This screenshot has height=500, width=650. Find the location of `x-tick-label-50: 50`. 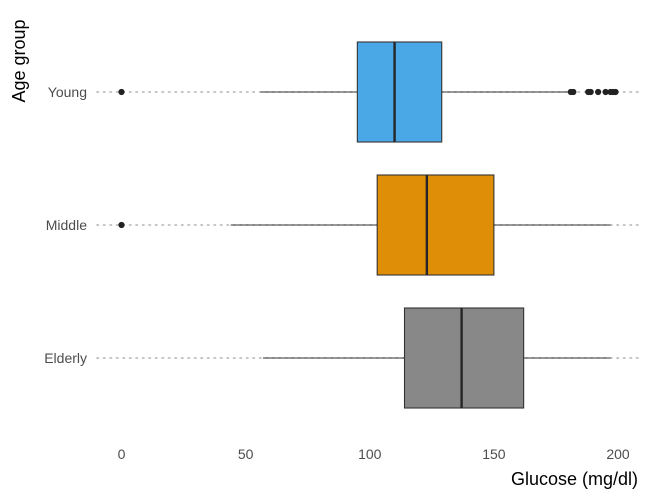

x-tick-label-50: 50 is located at coordinates (246, 454).